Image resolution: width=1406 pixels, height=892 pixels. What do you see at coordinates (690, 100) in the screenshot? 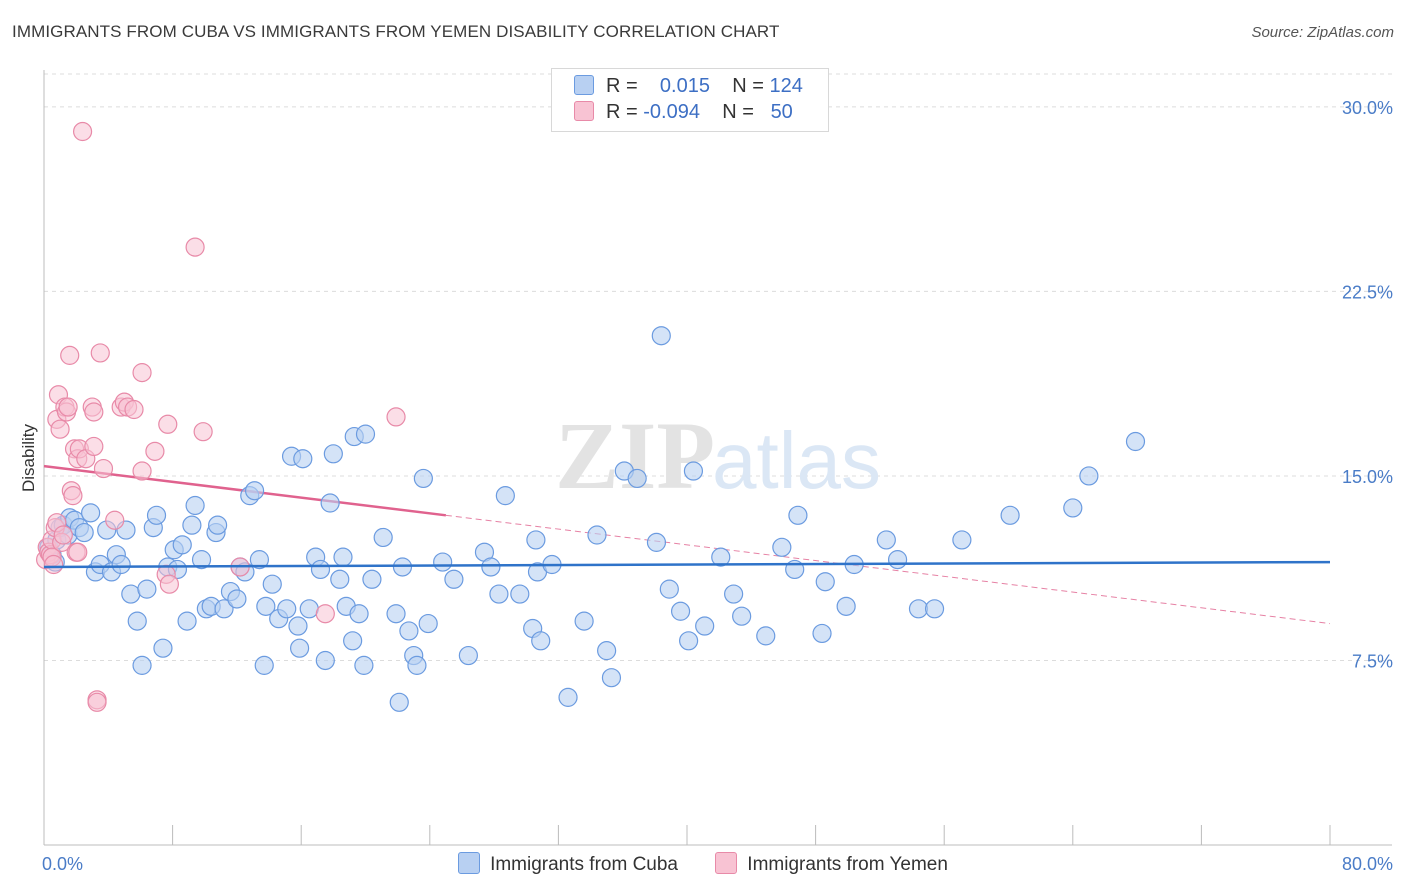
I see `correlation-legend: R = 0.015 N = 124 R = -0.094 N = 50` at bounding box center [690, 100].